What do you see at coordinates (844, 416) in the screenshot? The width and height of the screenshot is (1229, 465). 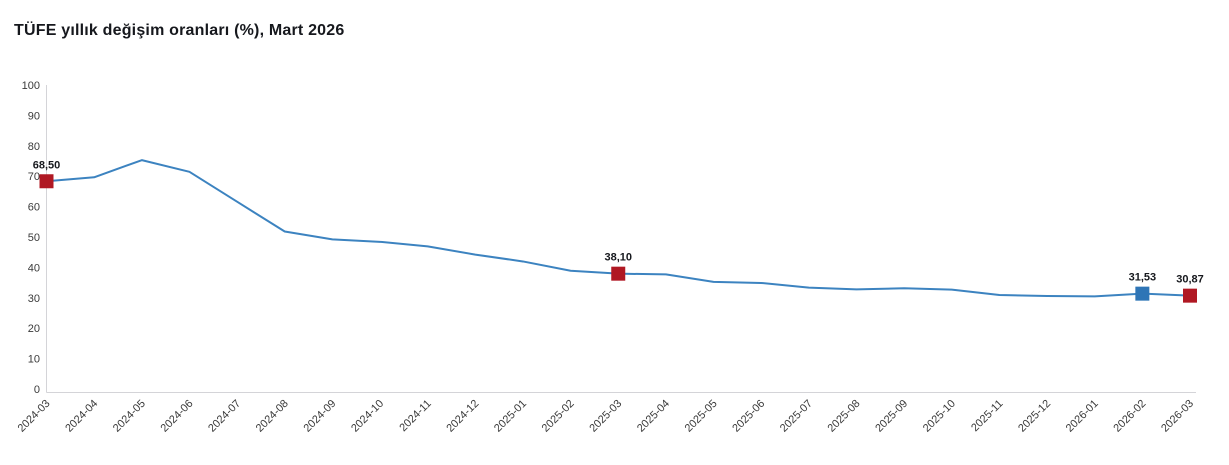 I see `x-tick-label: 2025-08` at bounding box center [844, 416].